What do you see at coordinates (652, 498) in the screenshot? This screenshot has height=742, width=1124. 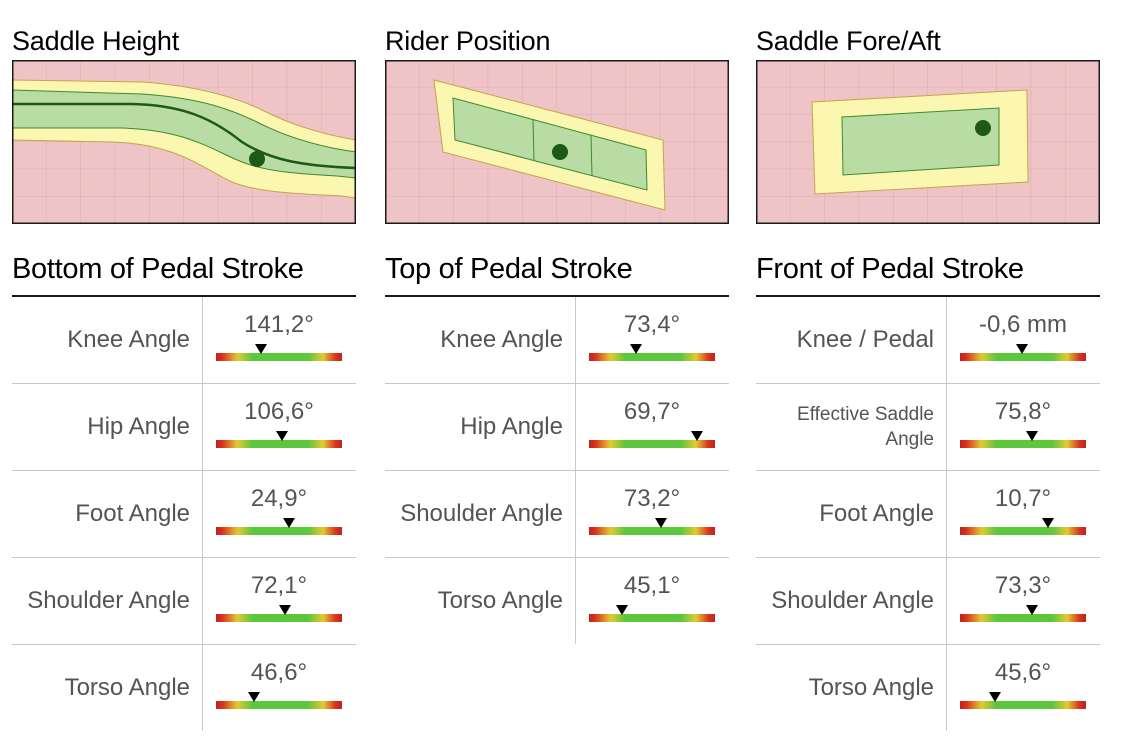 I see `metric-value: 73,2°` at bounding box center [652, 498].